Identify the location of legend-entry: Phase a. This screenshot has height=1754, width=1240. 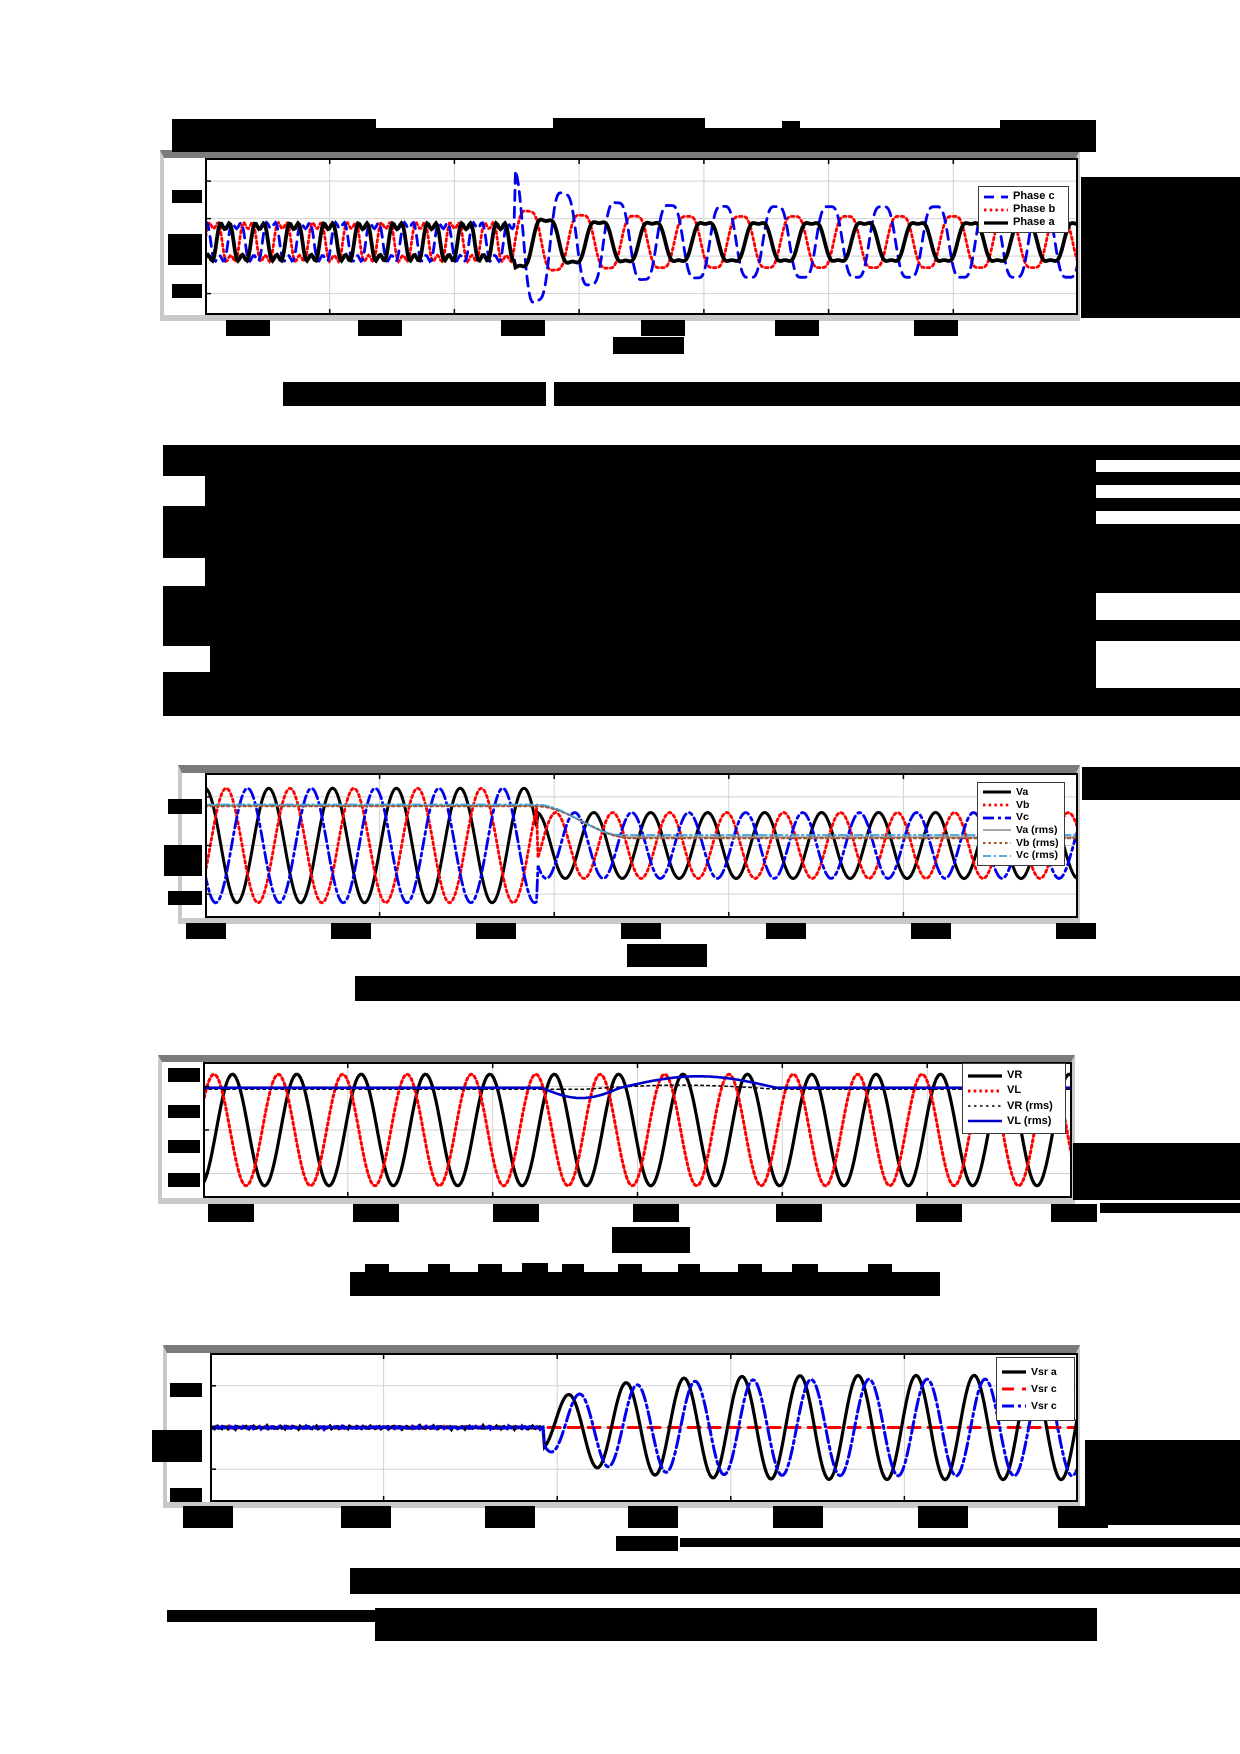
(1024, 222).